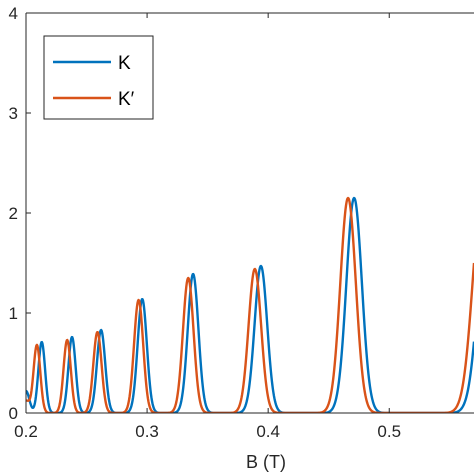  What do you see at coordinates (13, 213) in the screenshot?
I see `y-tick-label-2: 2` at bounding box center [13, 213].